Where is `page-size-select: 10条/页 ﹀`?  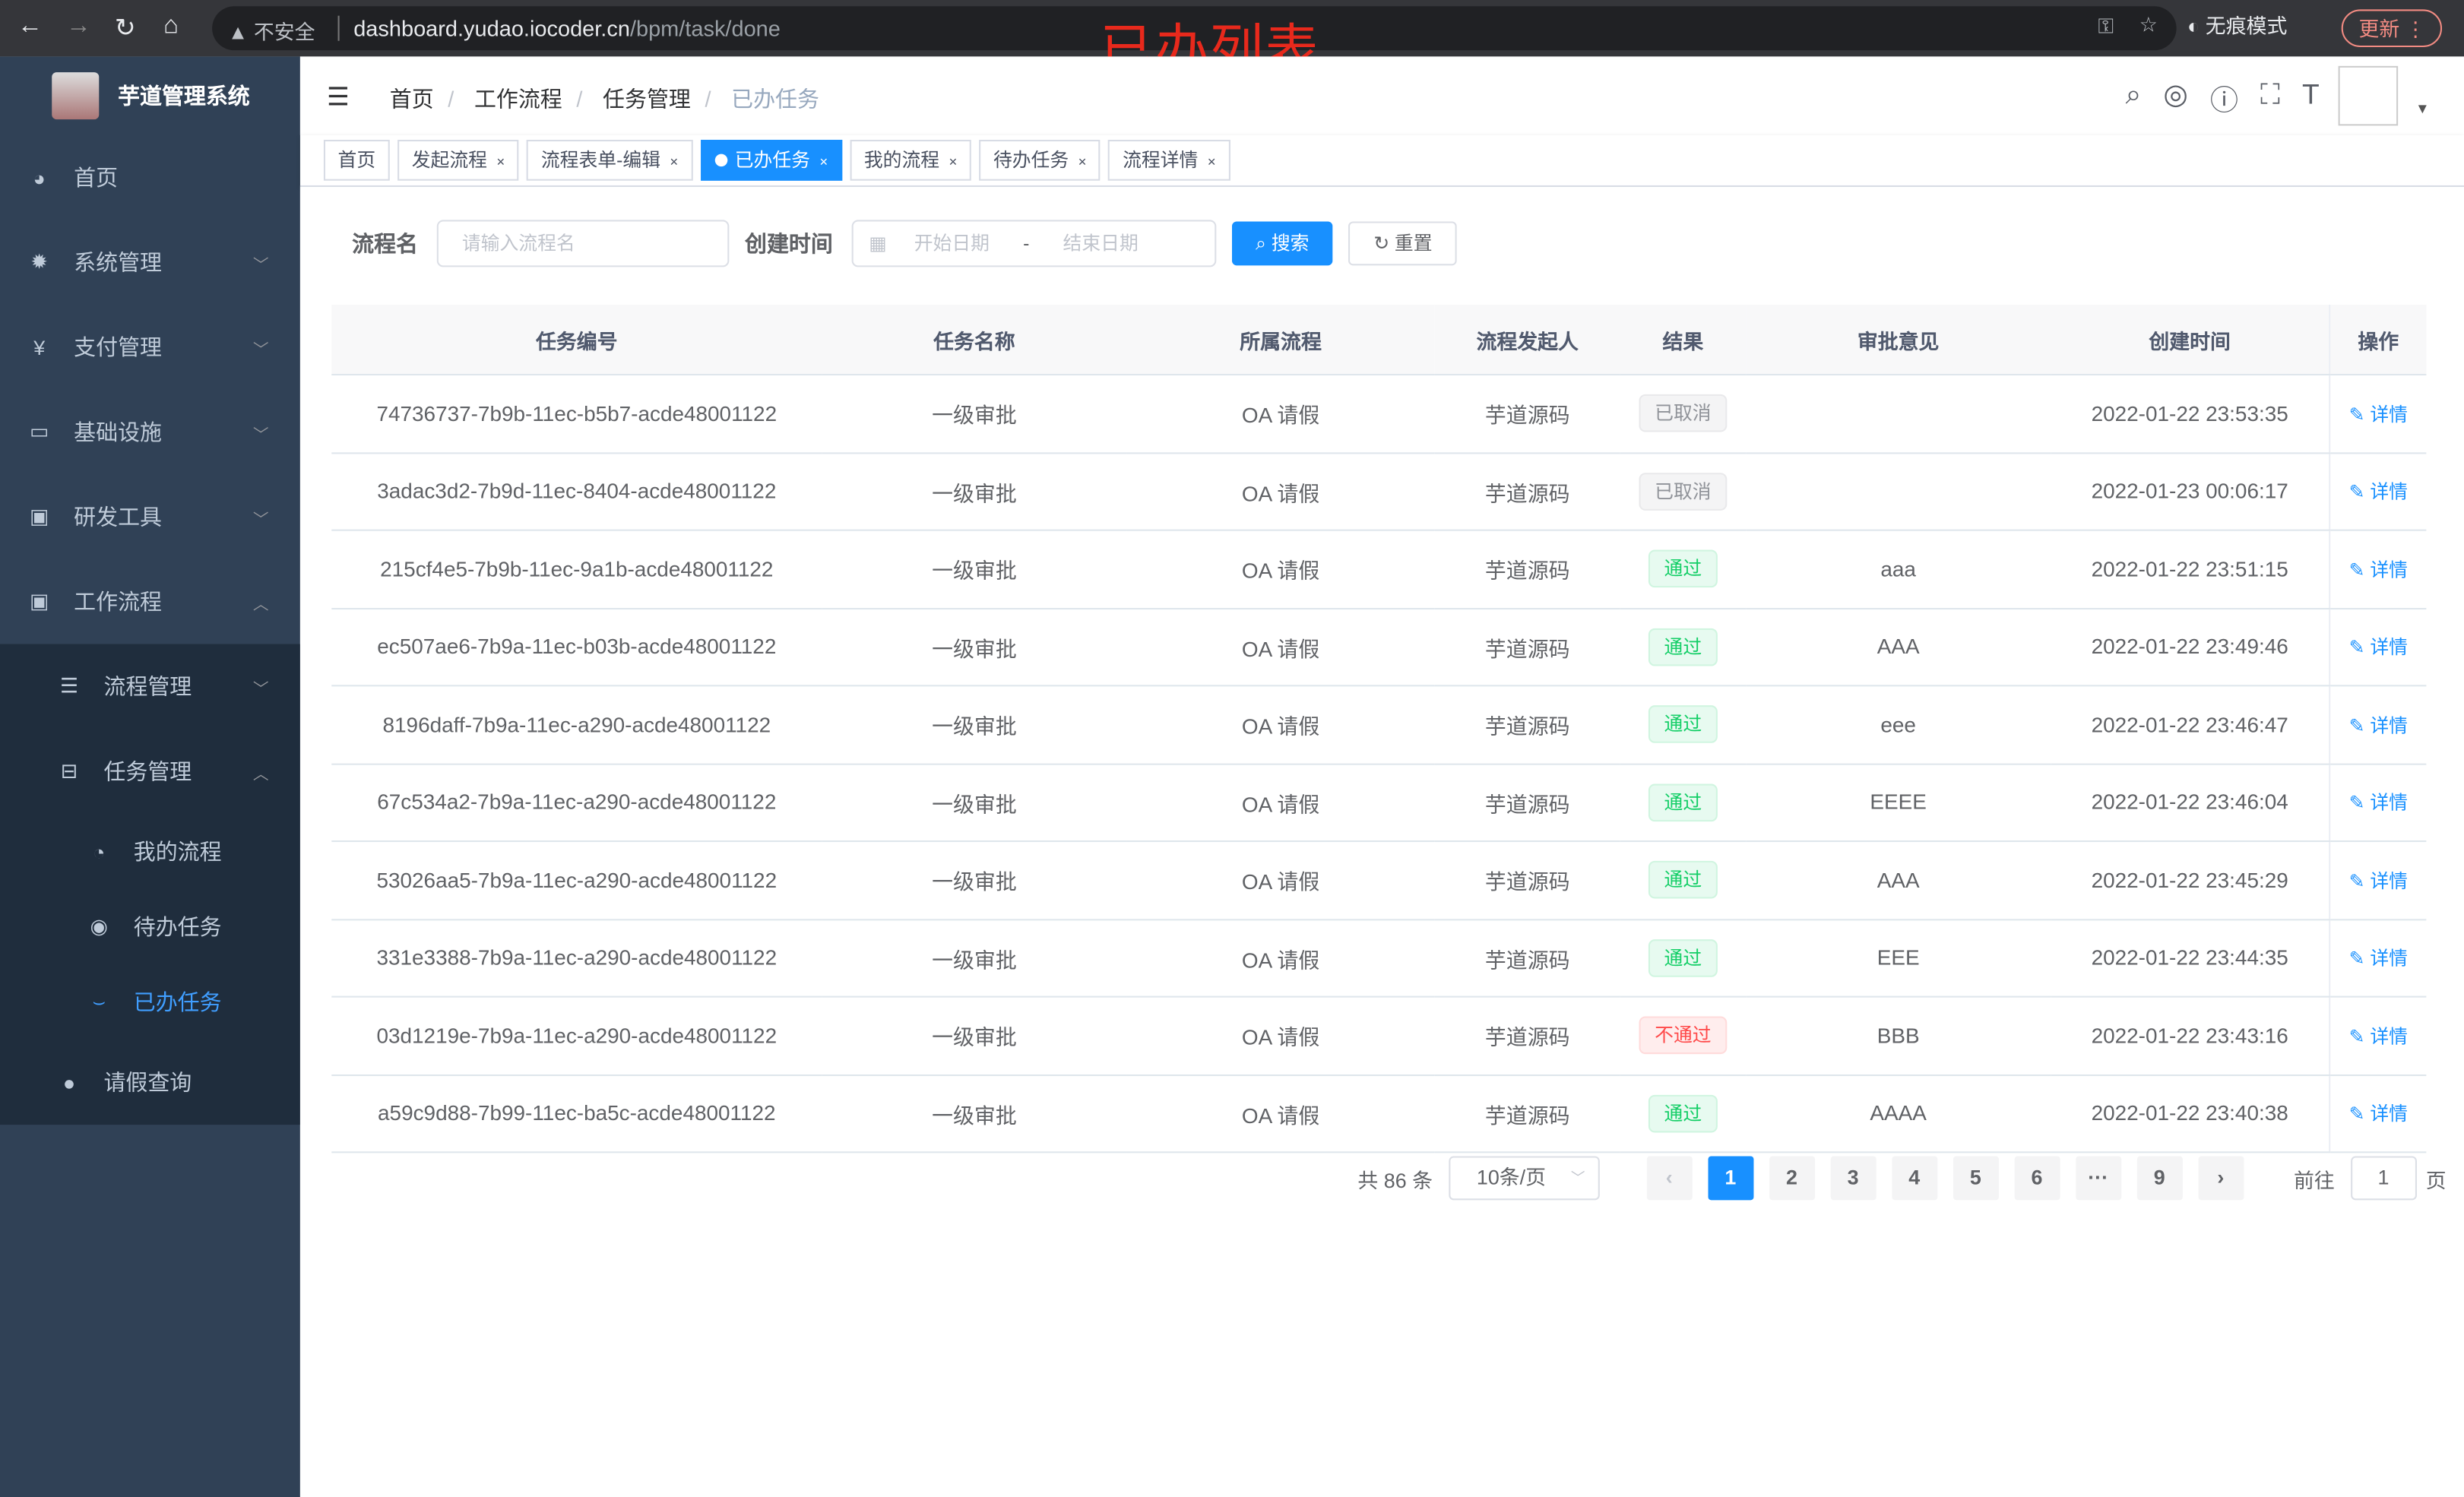
page-size-select: 10条/页 ﹀ is located at coordinates (1524, 1178).